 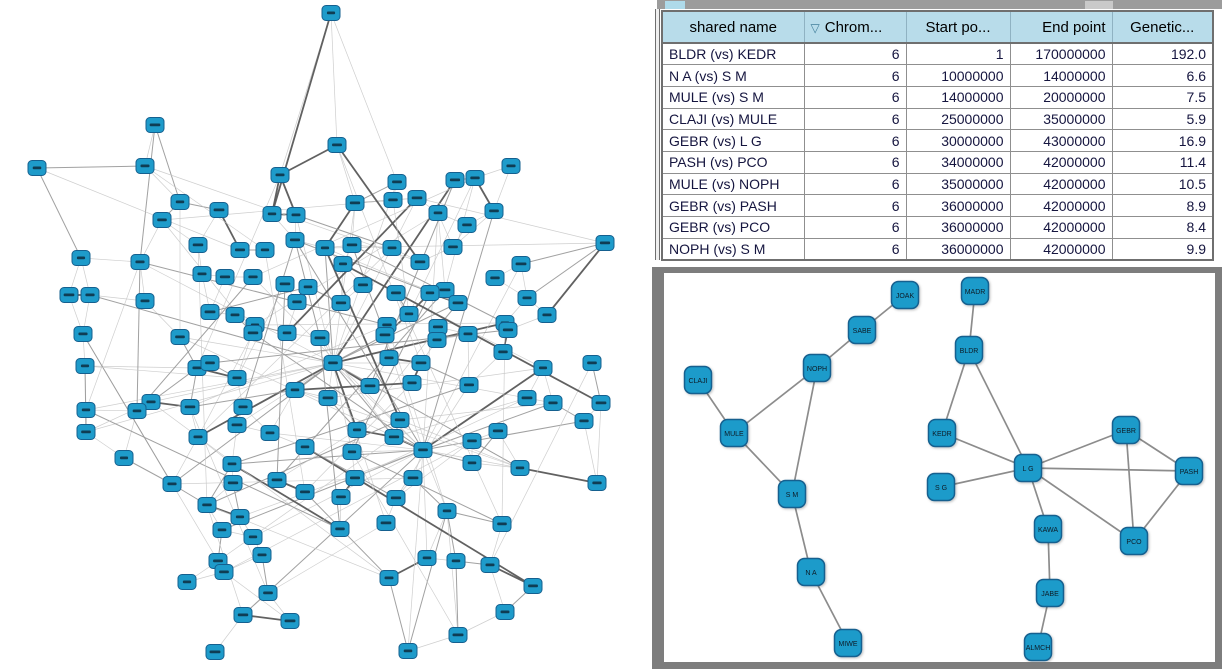 What do you see at coordinates (1061, 97) in the screenshot?
I see `table-cell: 20000000` at bounding box center [1061, 97].